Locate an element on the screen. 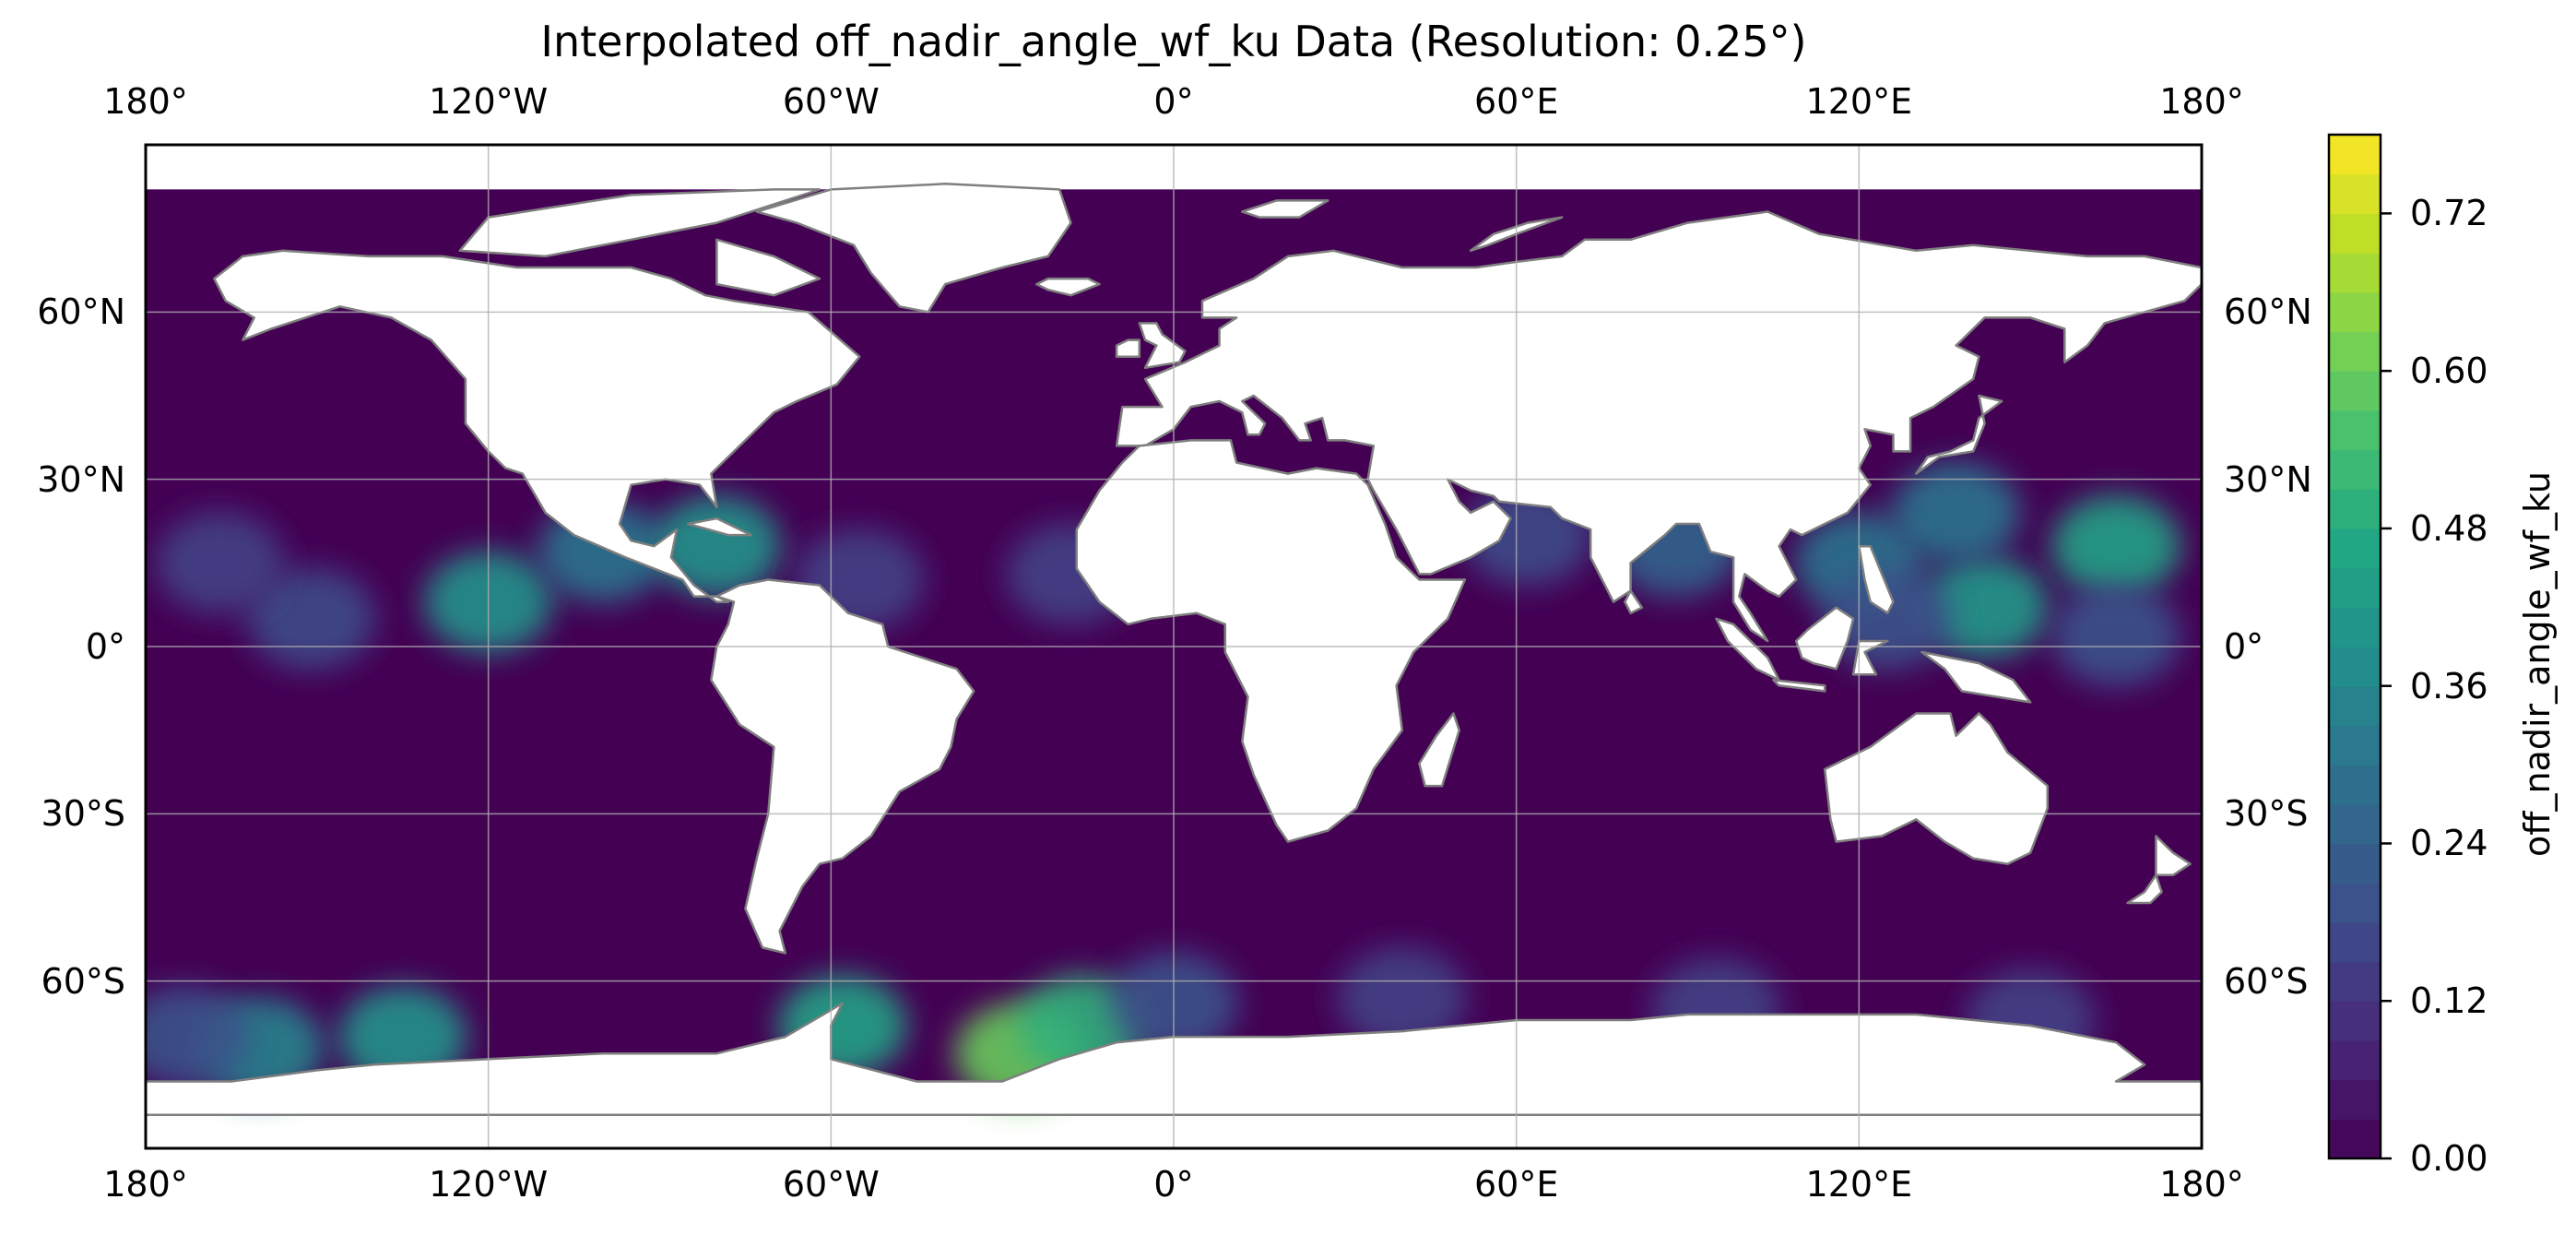  landmass-north-america is located at coordinates (537, 426).